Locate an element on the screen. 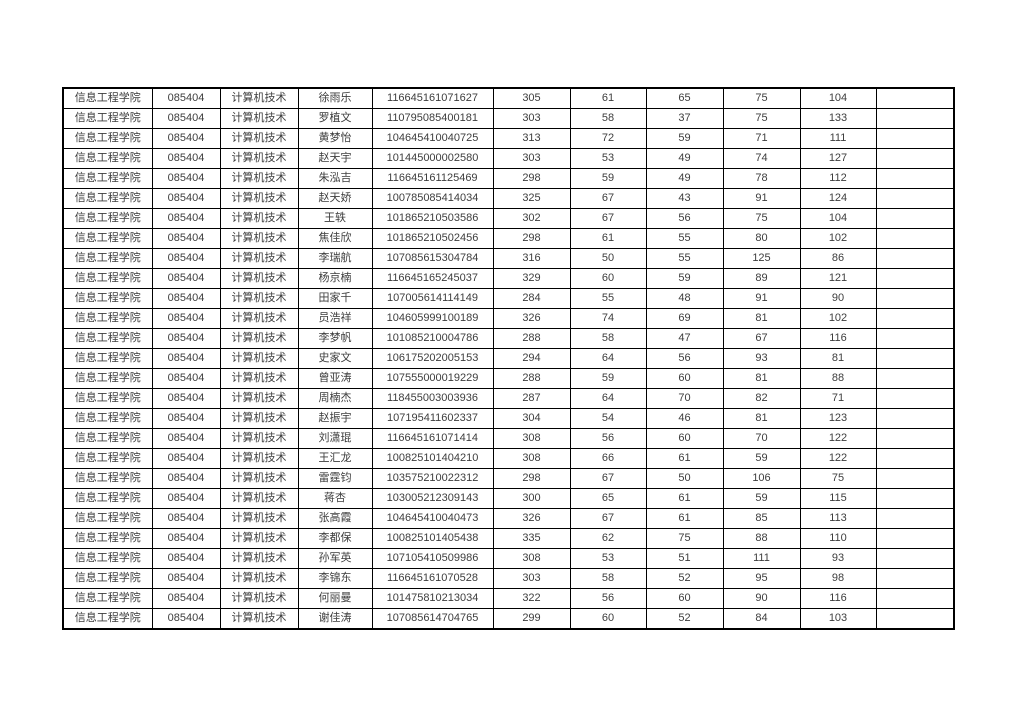 This screenshot has height=724, width=1024. cell-score-4: 85 is located at coordinates (761, 518).